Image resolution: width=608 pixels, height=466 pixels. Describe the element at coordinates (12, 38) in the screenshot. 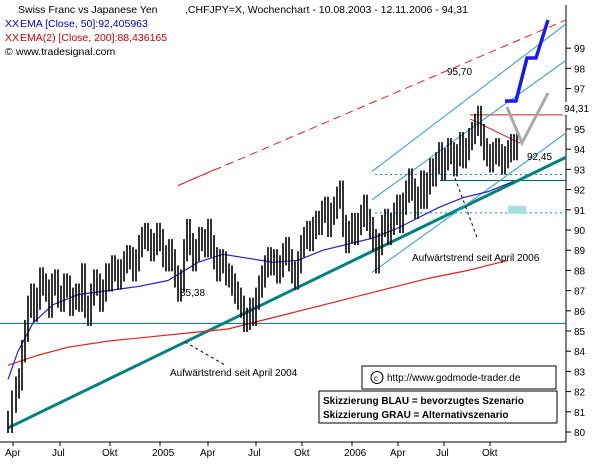

I see `legend-ema200-prefix: XX` at that location.